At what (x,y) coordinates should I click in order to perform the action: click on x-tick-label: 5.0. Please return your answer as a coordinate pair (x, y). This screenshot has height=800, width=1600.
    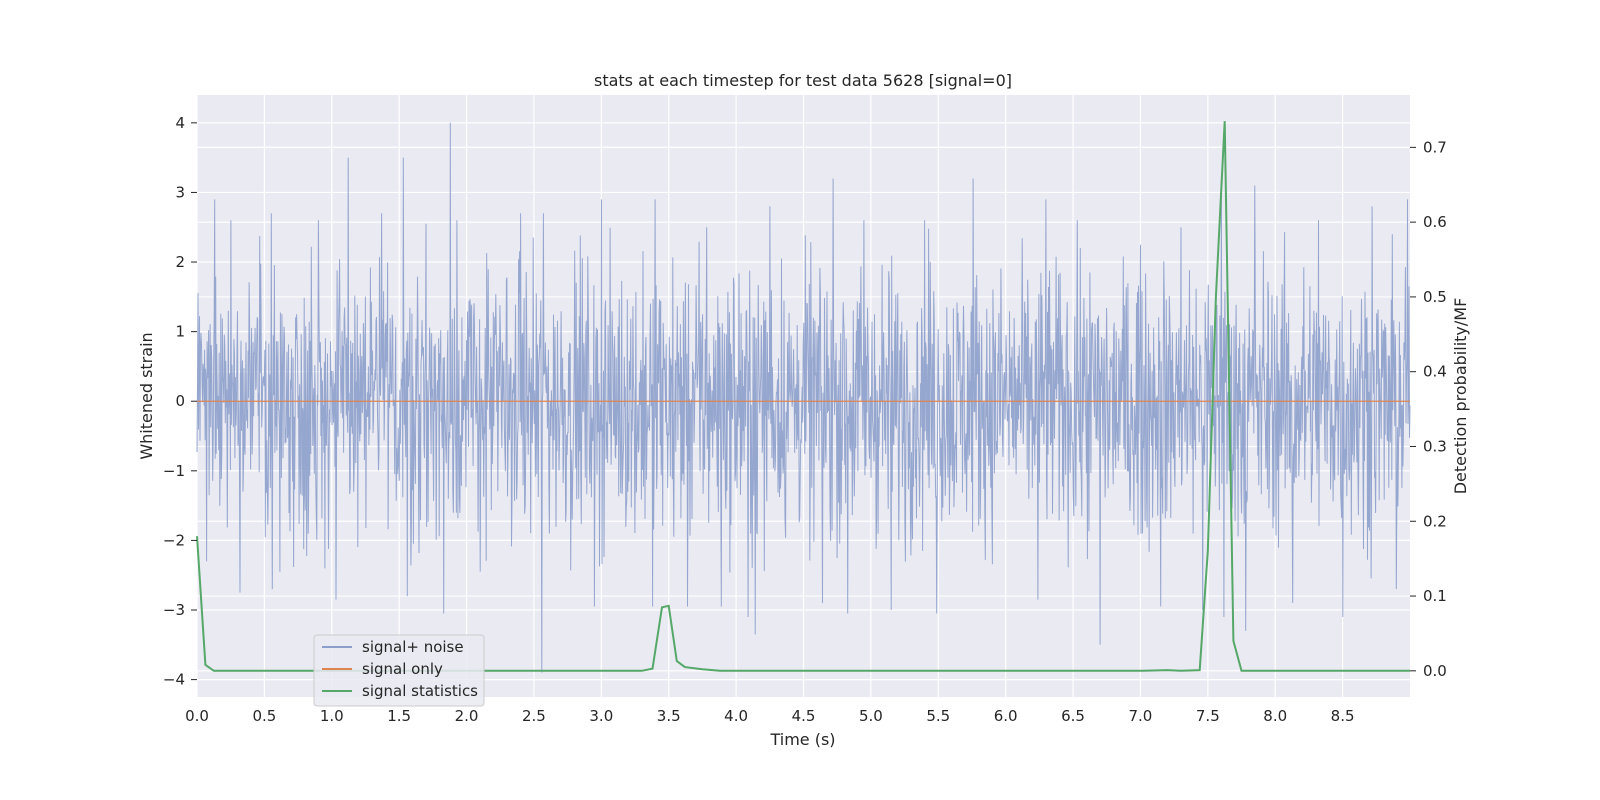
    Looking at the image, I should click on (871, 716).